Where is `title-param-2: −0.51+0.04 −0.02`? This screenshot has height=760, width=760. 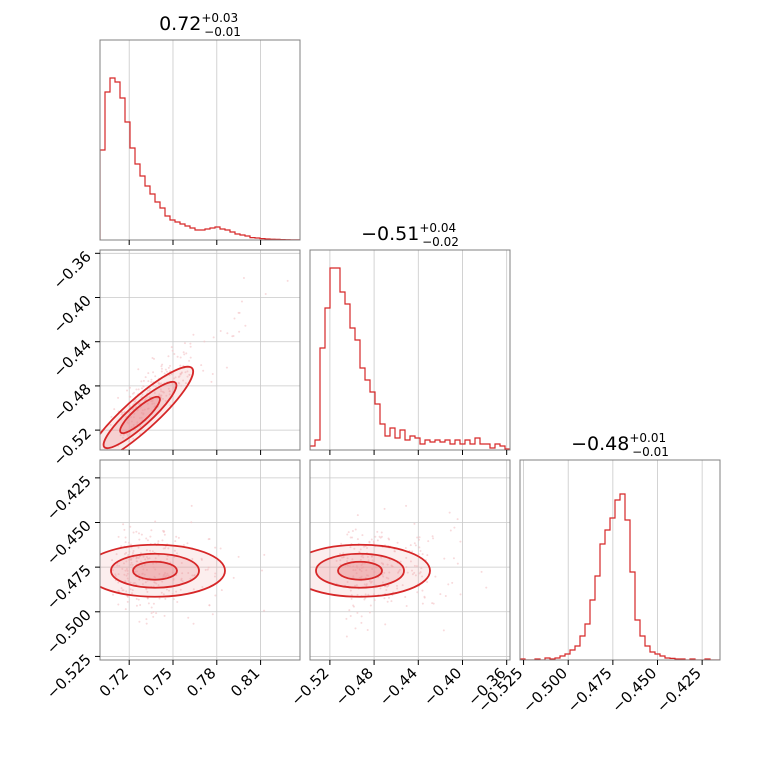 title-param-2: −0.51+0.04 −0.02 is located at coordinates (410, 235).